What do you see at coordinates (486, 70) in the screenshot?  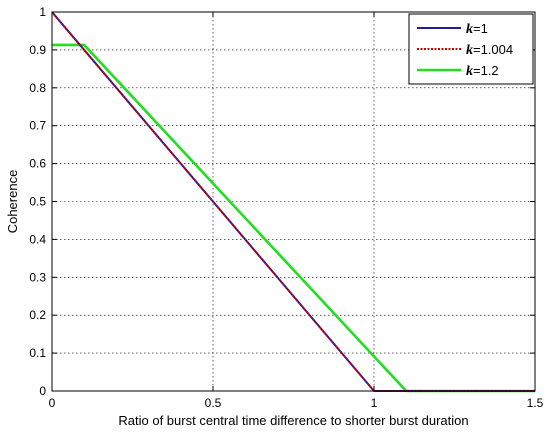 I see `legend-value: =1.2` at bounding box center [486, 70].